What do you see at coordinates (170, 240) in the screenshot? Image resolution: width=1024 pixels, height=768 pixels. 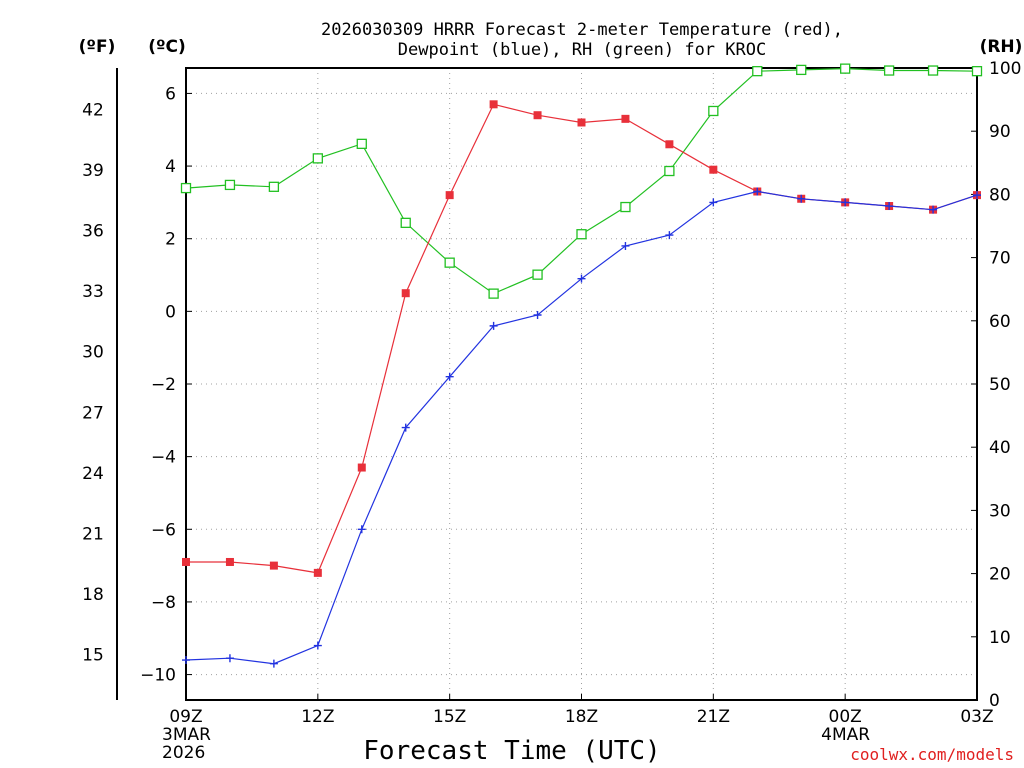 I see `celsius-tick-label: 2` at bounding box center [170, 240].